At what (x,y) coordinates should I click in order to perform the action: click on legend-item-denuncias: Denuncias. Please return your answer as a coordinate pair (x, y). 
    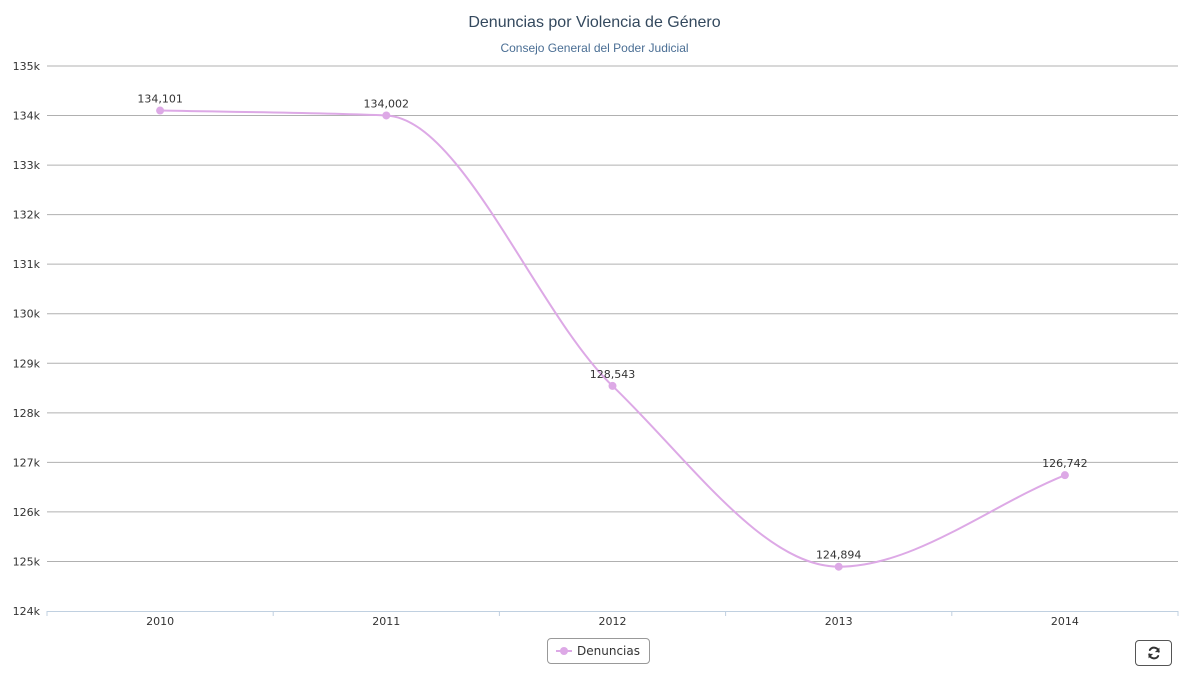
    Looking at the image, I should click on (598, 651).